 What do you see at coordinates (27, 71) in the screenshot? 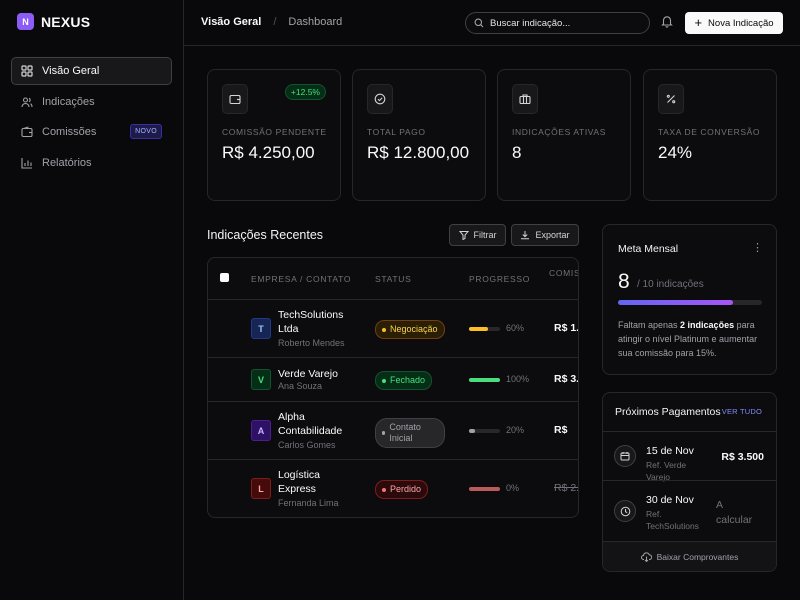
I see `grid-icon` at bounding box center [27, 71].